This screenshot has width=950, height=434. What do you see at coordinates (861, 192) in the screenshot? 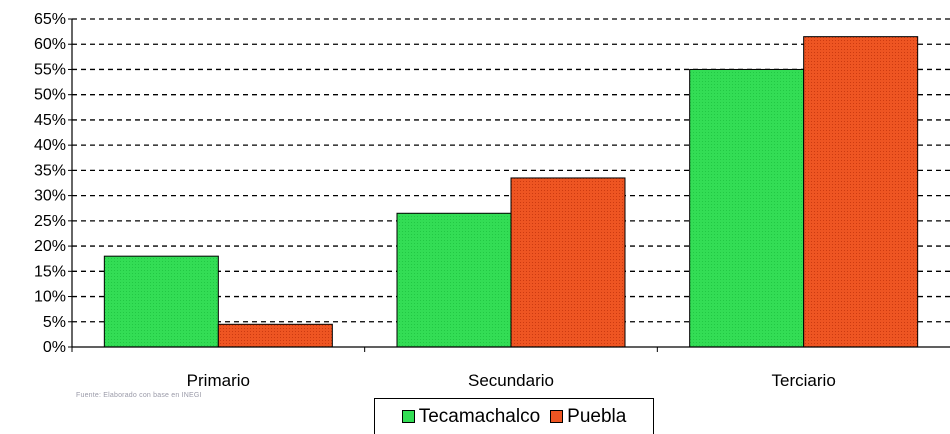
I see `bar-puebla-terciario` at bounding box center [861, 192].